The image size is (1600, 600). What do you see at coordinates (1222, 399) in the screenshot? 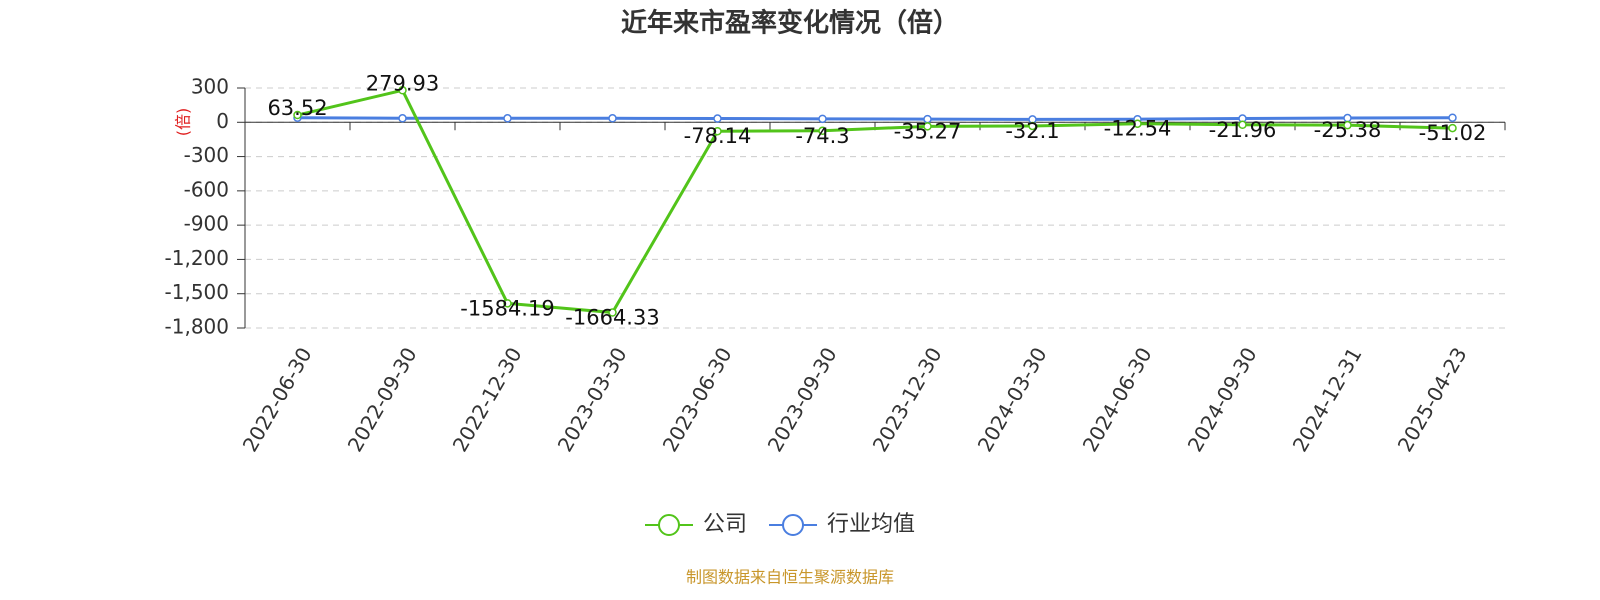
I see `x-tick-label: 2024-09-30` at bounding box center [1222, 399].